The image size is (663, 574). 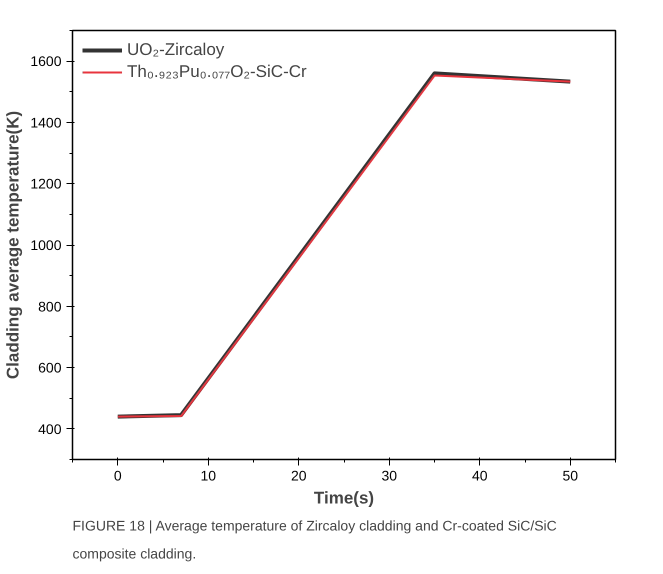 I want to click on y-tick-label: 400, so click(x=50, y=428).